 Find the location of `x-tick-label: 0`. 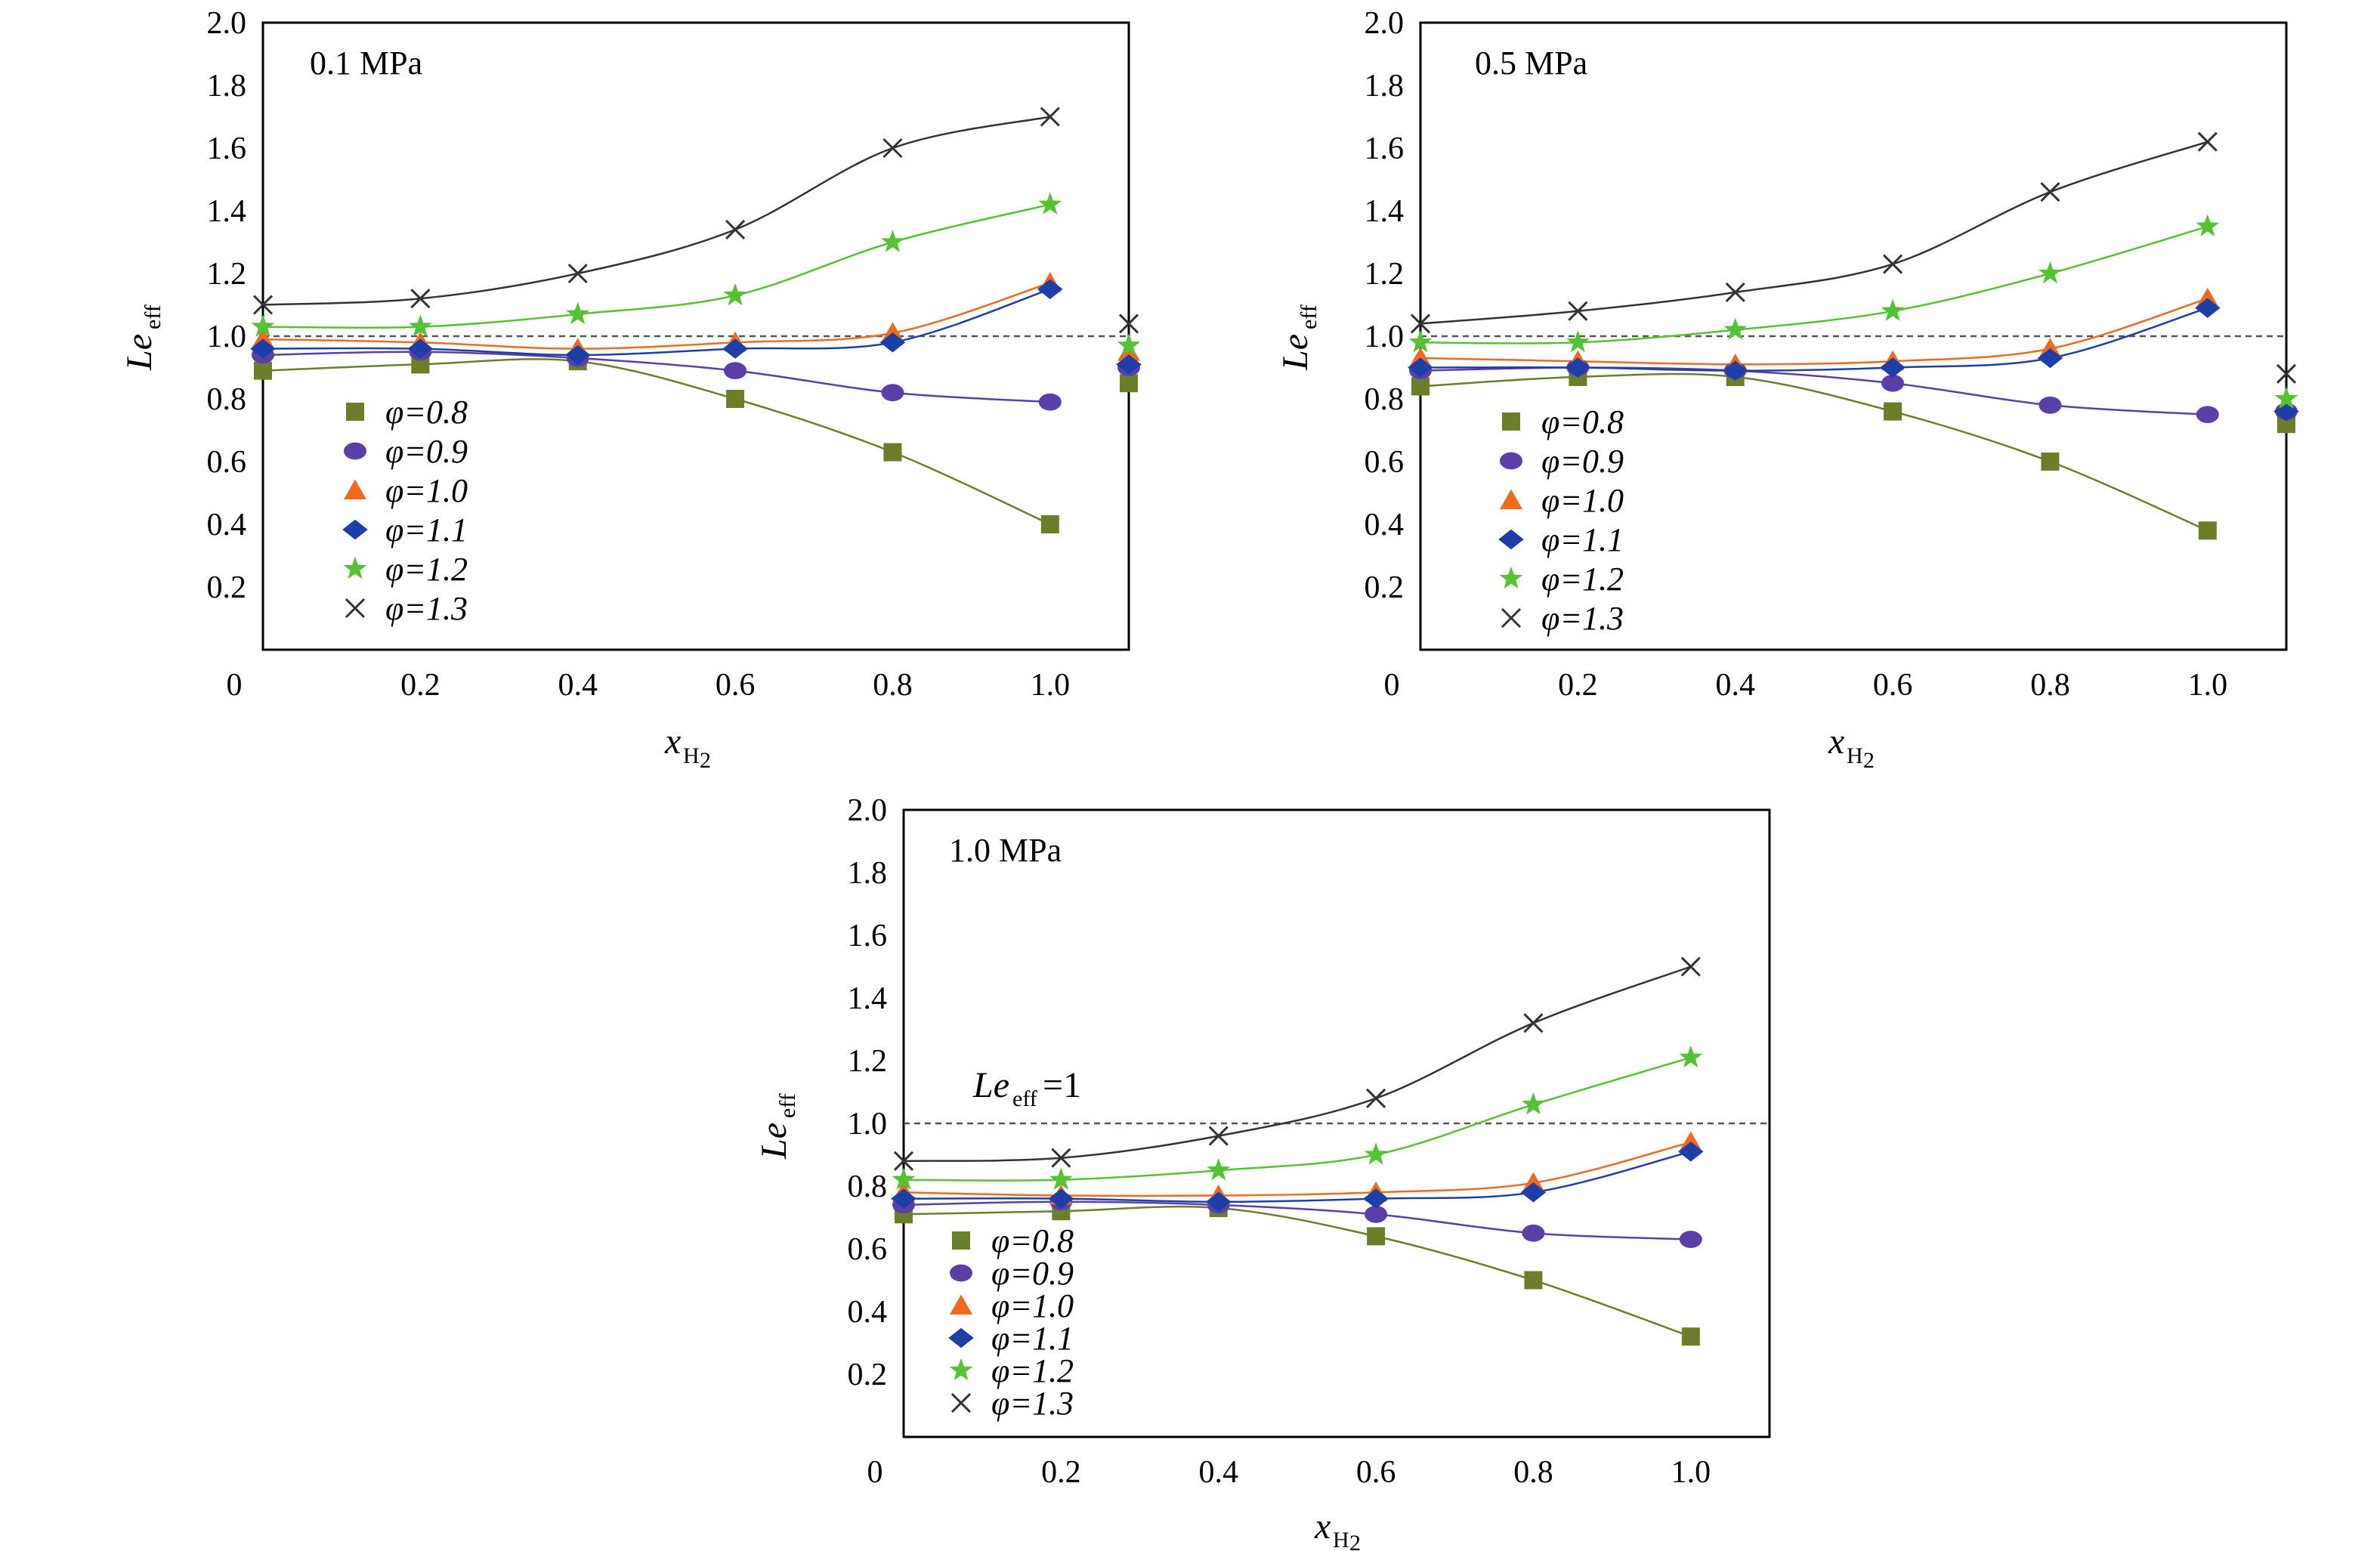

x-tick-label: 0 is located at coordinates (235, 686).